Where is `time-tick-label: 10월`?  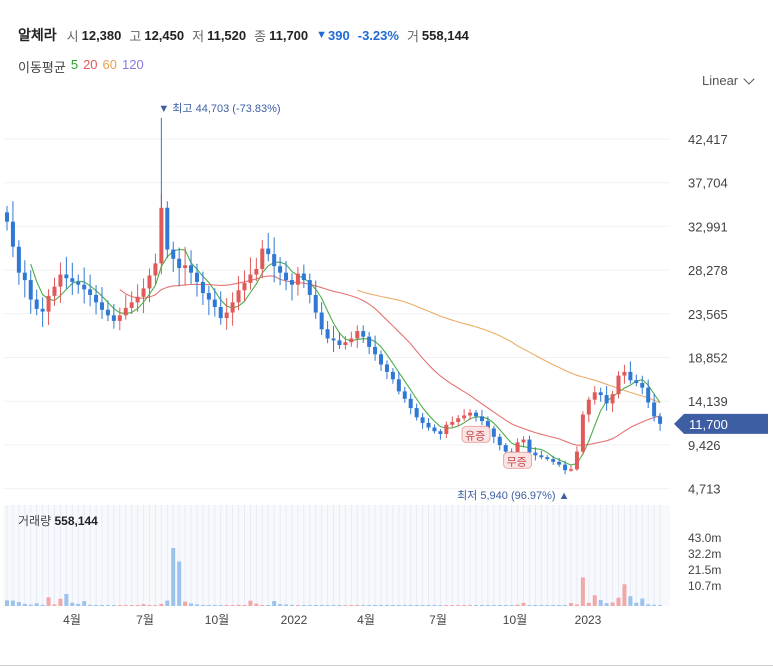
time-tick-label: 10월 is located at coordinates (217, 620).